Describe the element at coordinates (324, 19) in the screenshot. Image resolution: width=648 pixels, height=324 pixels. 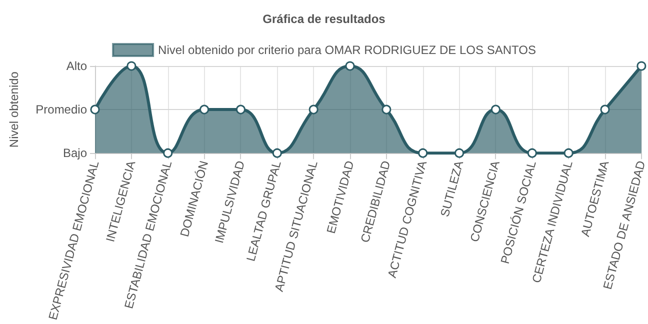
I see `chart-title: Gráfica de resultados` at that location.